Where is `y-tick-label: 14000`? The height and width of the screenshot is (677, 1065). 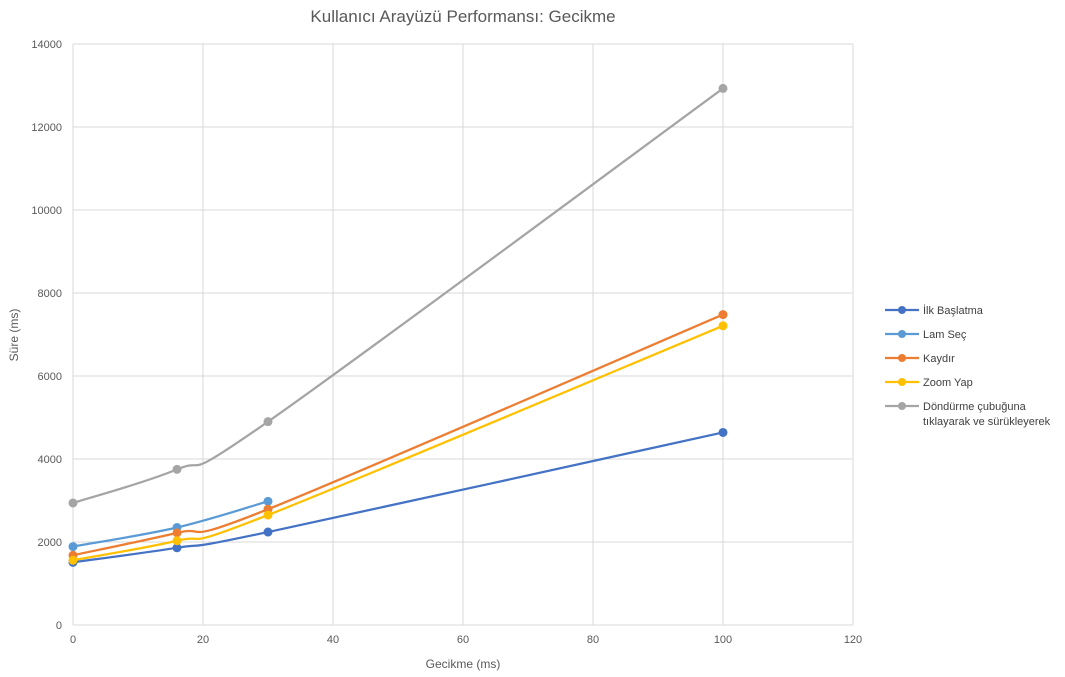 y-tick-label: 14000 is located at coordinates (46, 45).